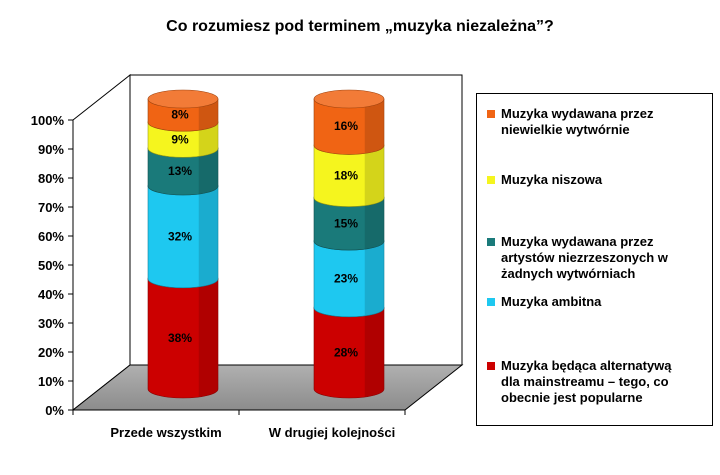 Image resolution: width=720 pixels, height=475 pixels. Describe the element at coordinates (51, 352) in the screenshot. I see `y-tick-label: 20%` at that location.